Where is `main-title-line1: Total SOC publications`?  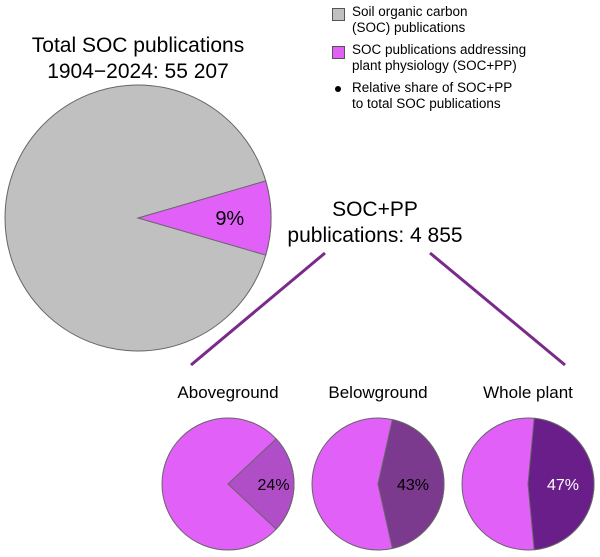 main-title-line1: Total SOC publications is located at coordinates (138, 45).